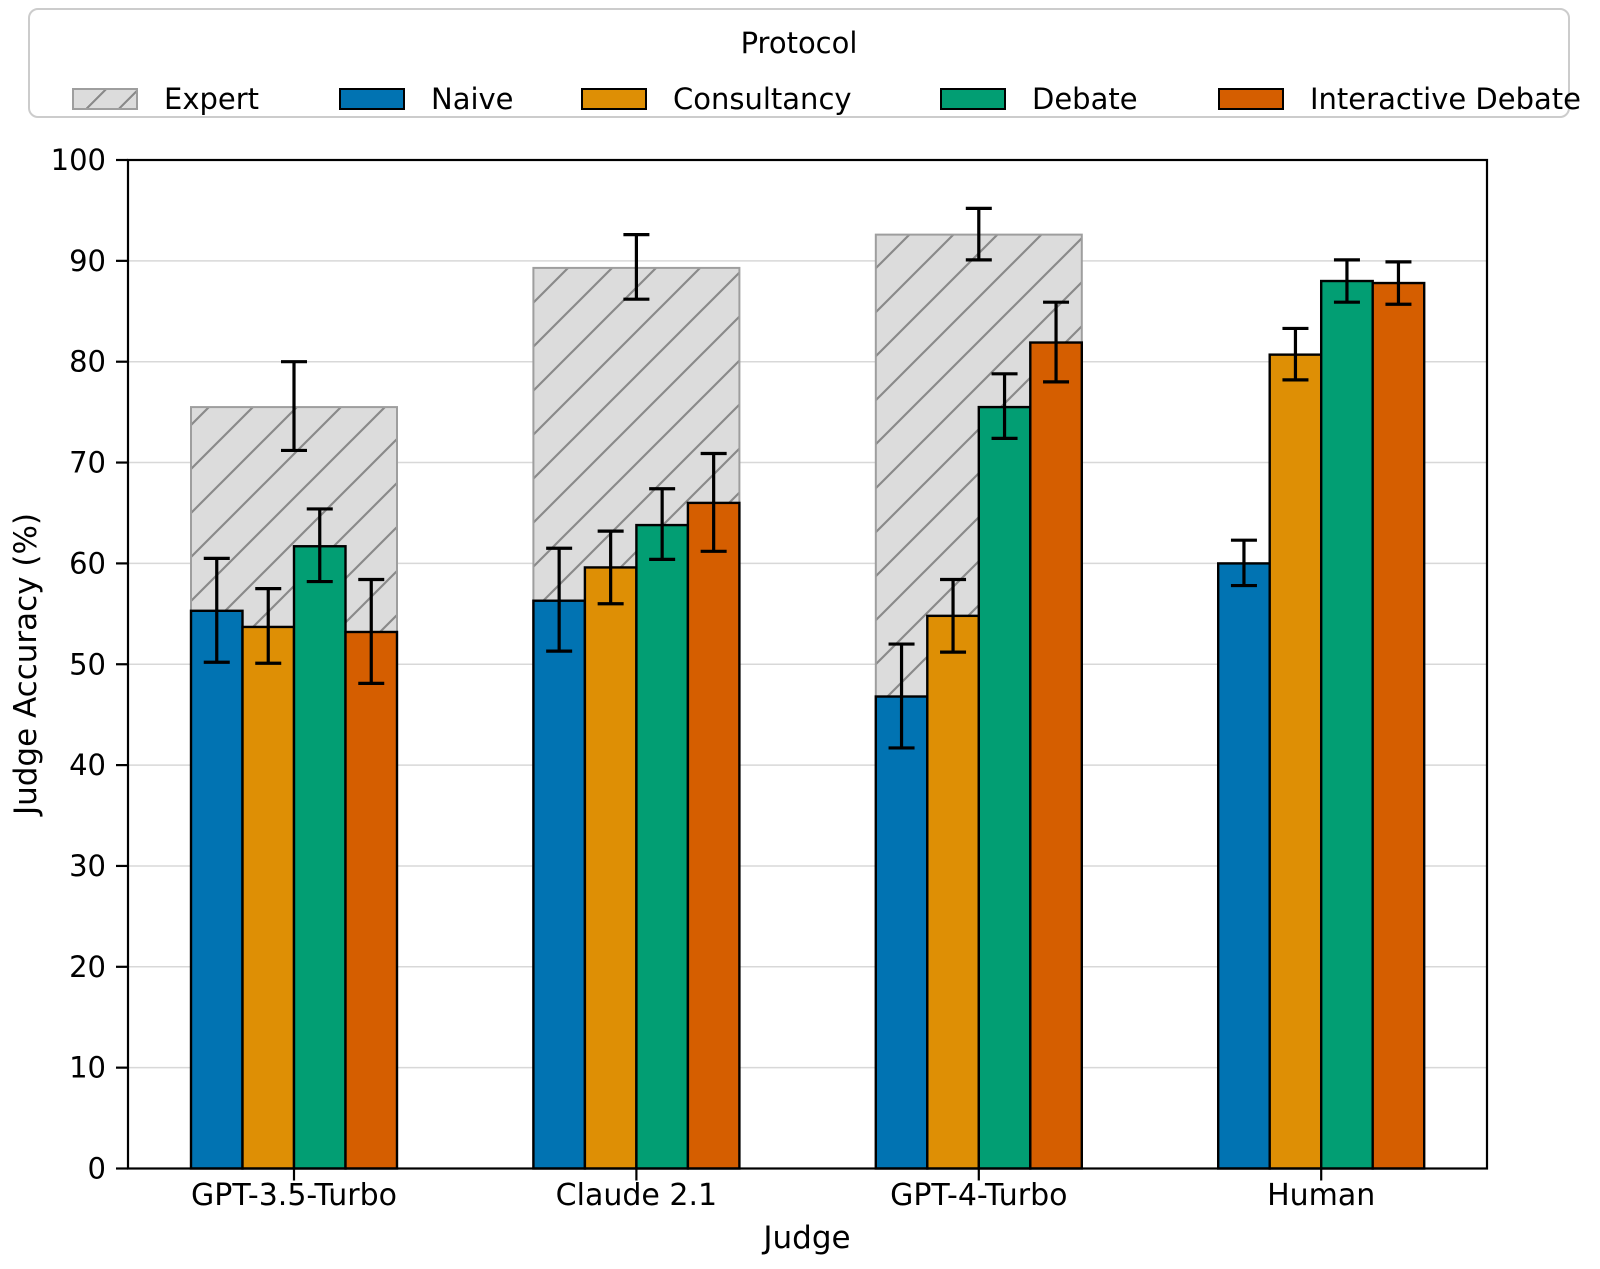  Describe the element at coordinates (371, 900) in the screenshot. I see `bar-interactive-debate-gpt-3.5-turbo` at that location.